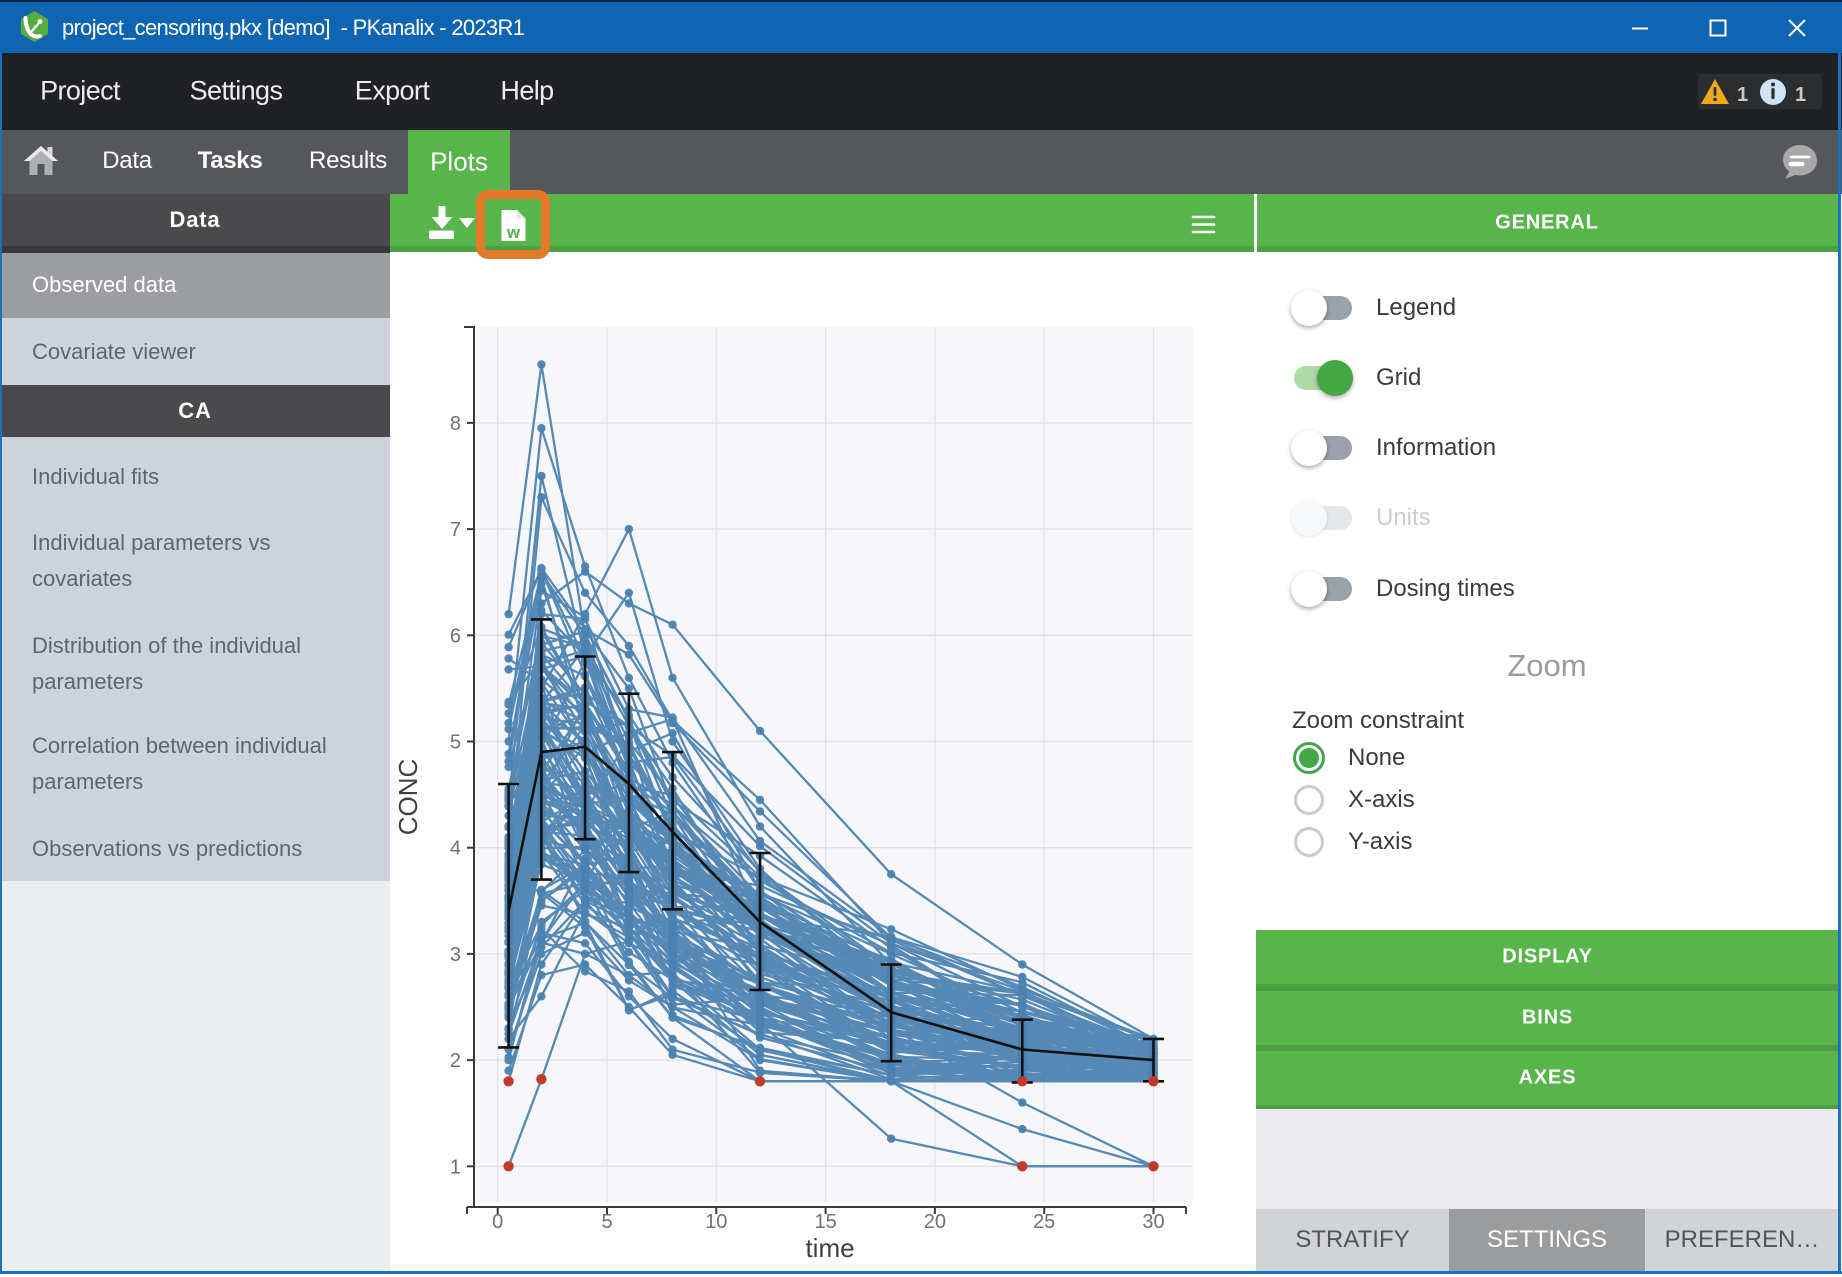 This screenshot has width=1842, height=1277. Describe the element at coordinates (829, 1248) in the screenshot. I see `svg-text: time` at that location.